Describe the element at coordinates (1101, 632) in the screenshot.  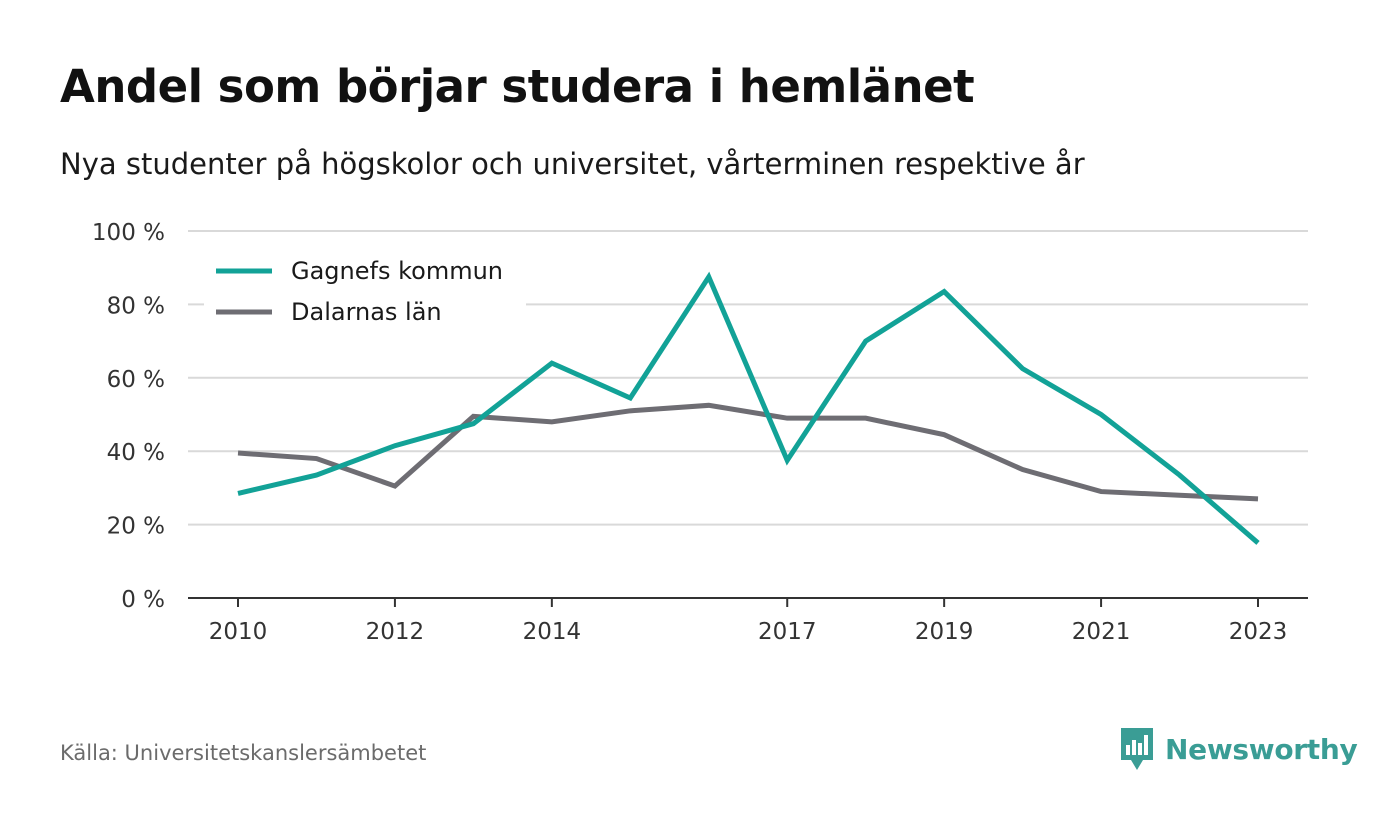
I see `x-tick-label: 2021` at that location.